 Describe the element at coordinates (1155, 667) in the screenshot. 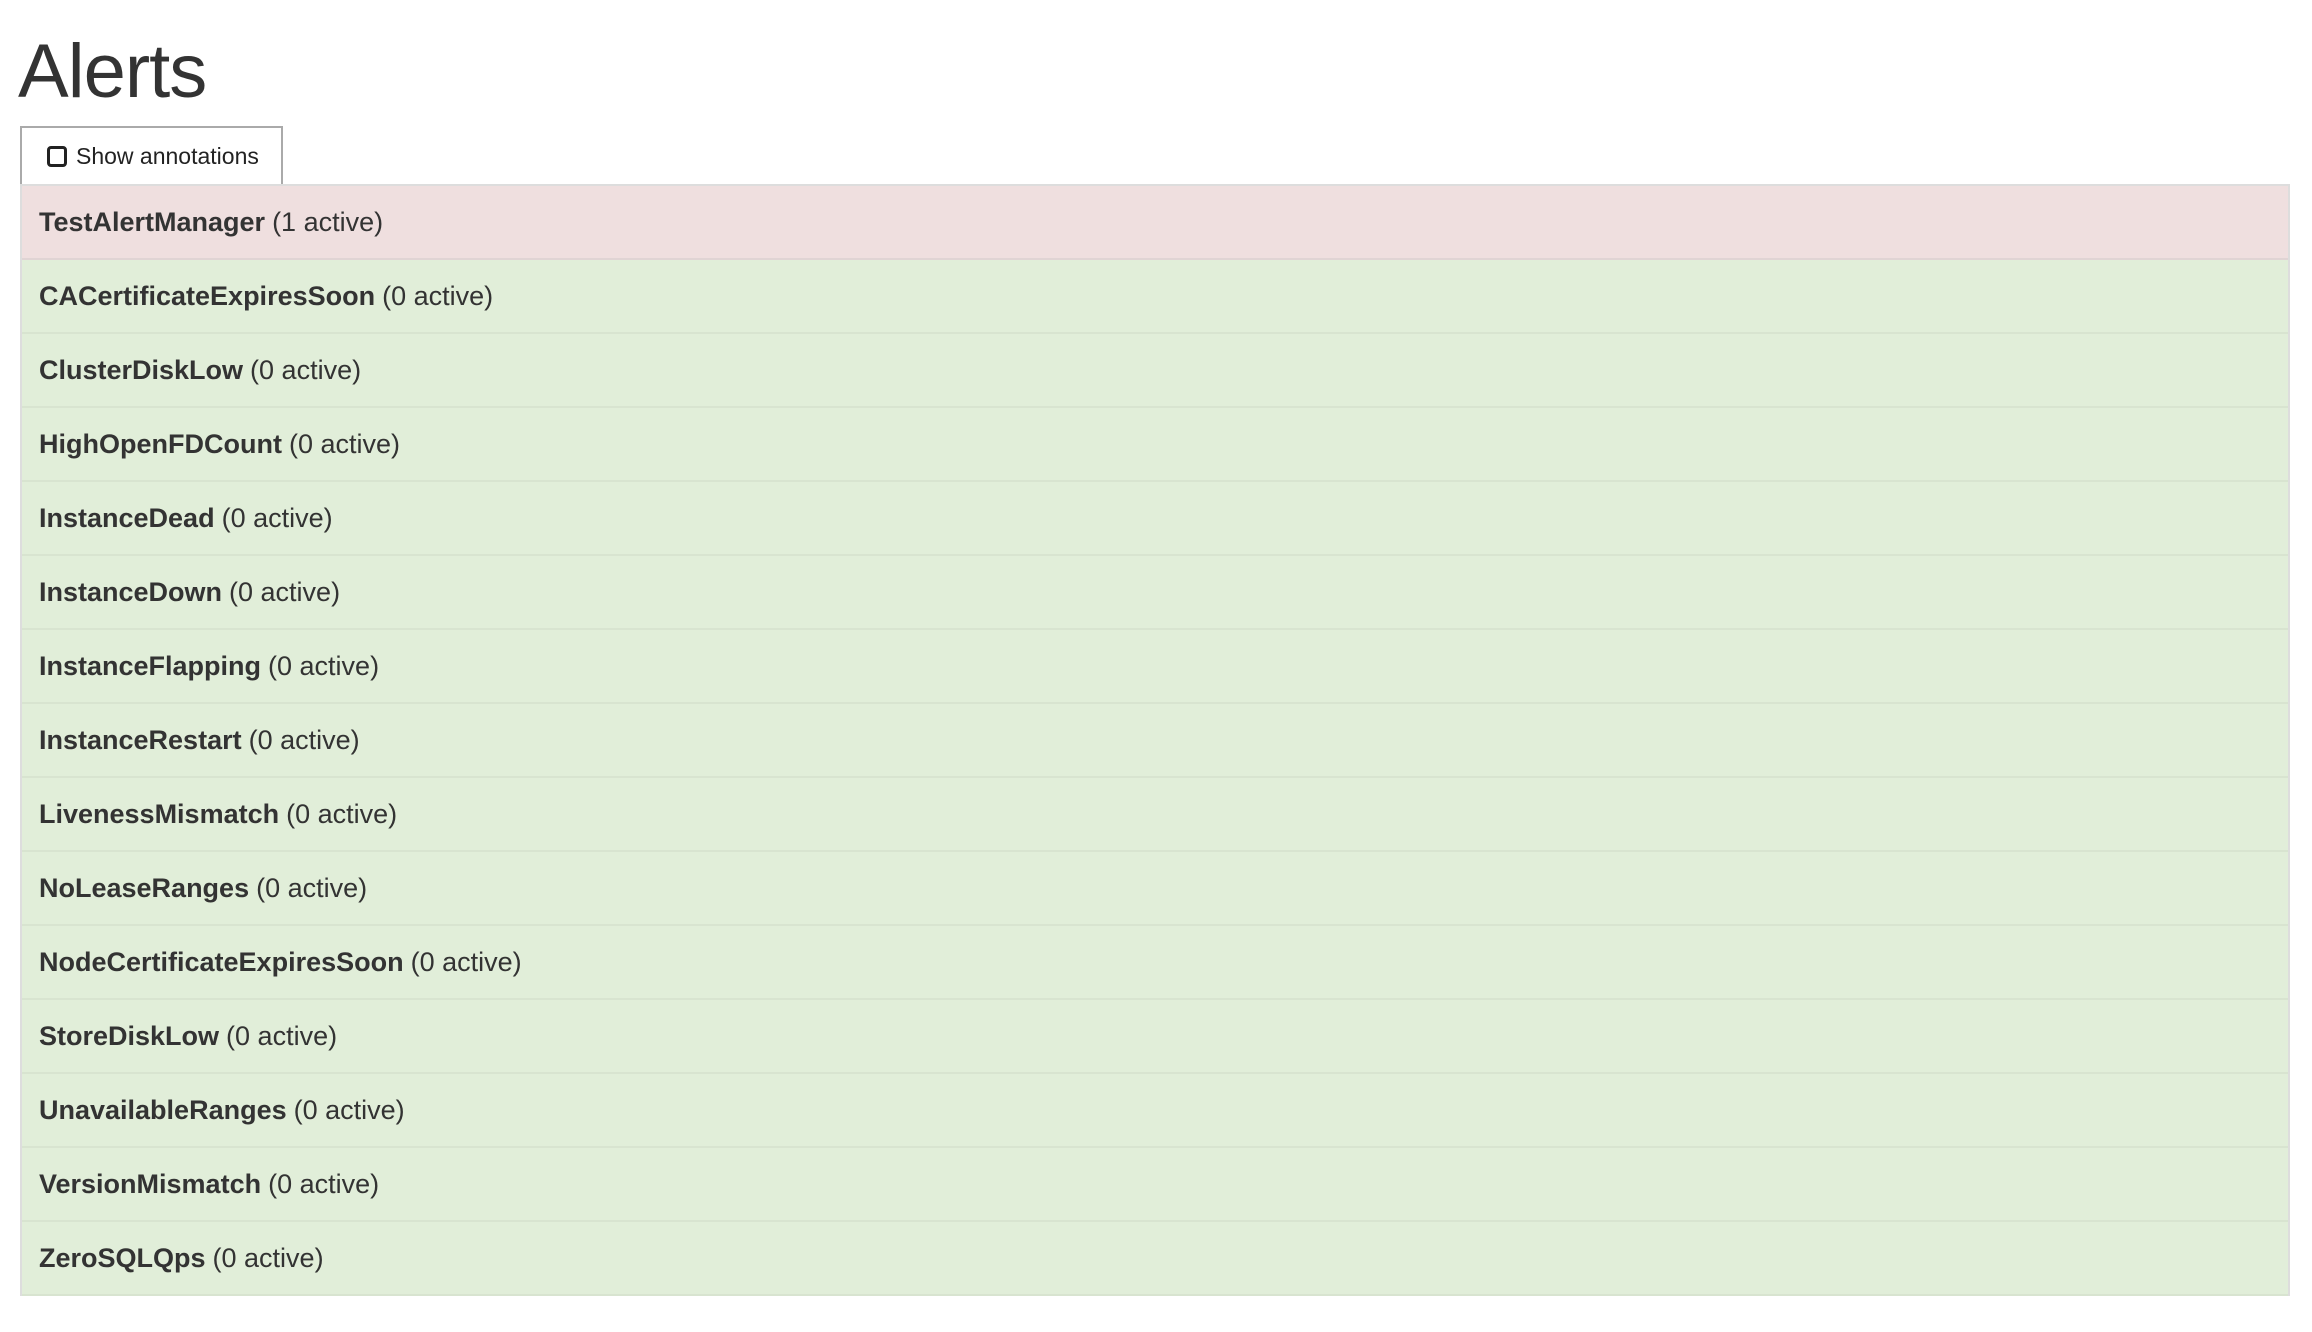

I see `alert-row: InstanceFlapping (0 active)` at that location.